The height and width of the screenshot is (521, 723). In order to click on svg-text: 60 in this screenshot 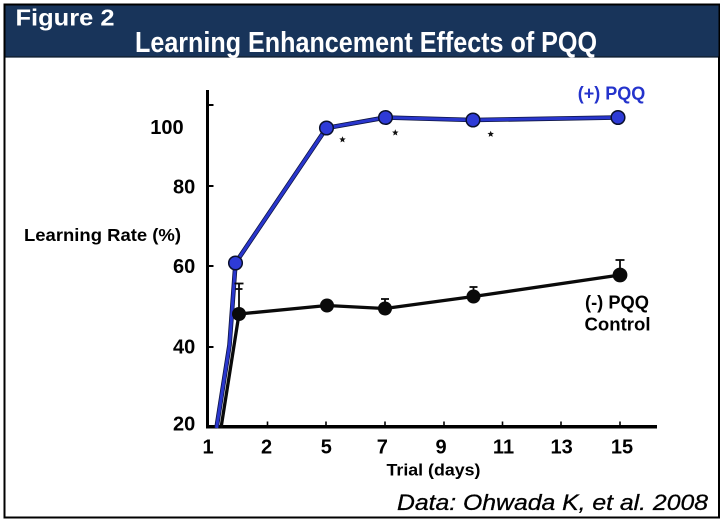, I will do `click(184, 267)`.